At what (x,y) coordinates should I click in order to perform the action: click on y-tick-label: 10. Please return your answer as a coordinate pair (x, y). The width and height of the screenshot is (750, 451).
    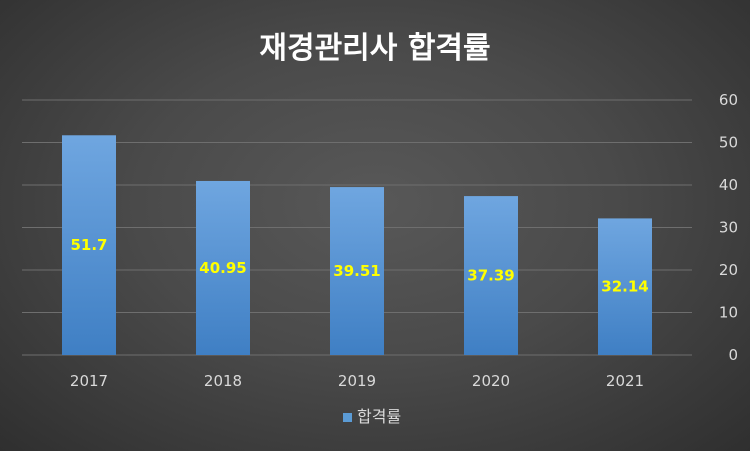
    Looking at the image, I should click on (728, 313).